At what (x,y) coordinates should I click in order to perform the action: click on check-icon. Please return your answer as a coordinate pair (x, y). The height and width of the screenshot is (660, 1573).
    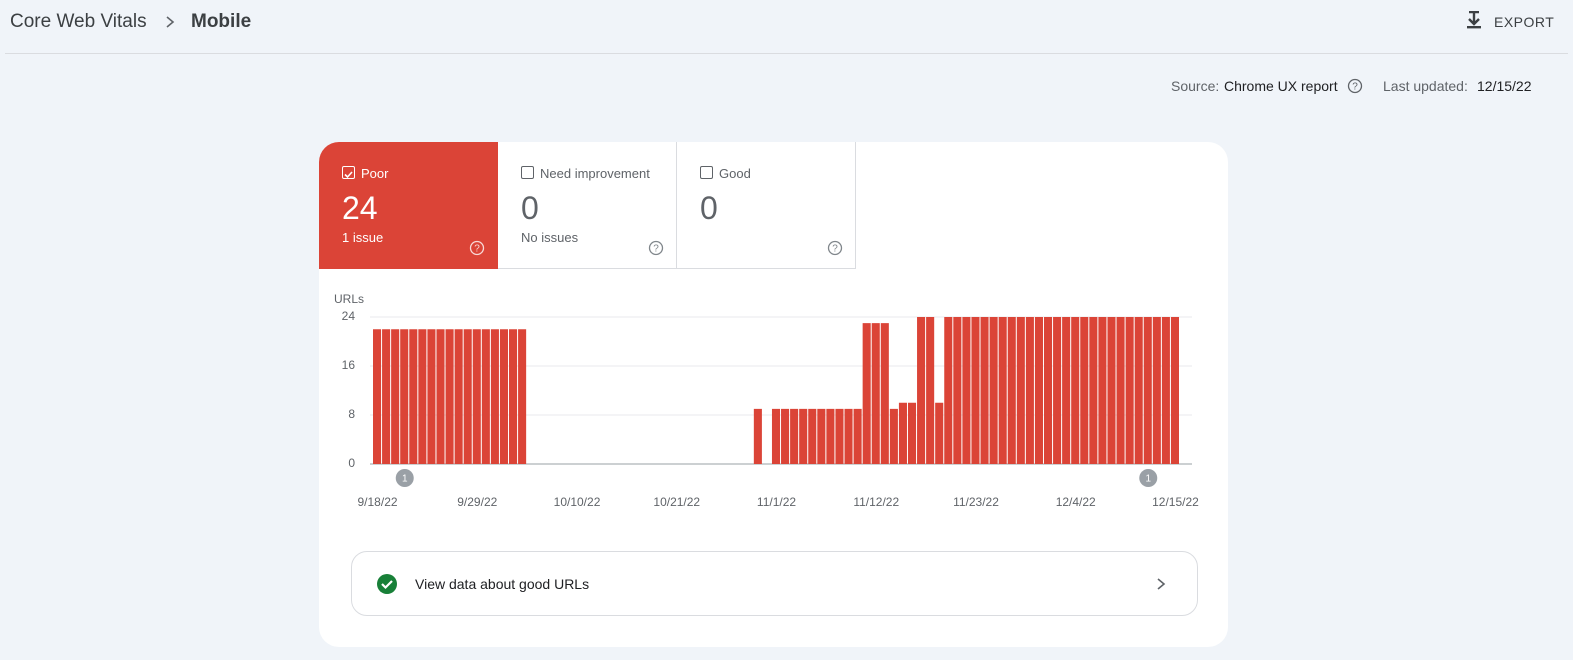
    Looking at the image, I should click on (387, 584).